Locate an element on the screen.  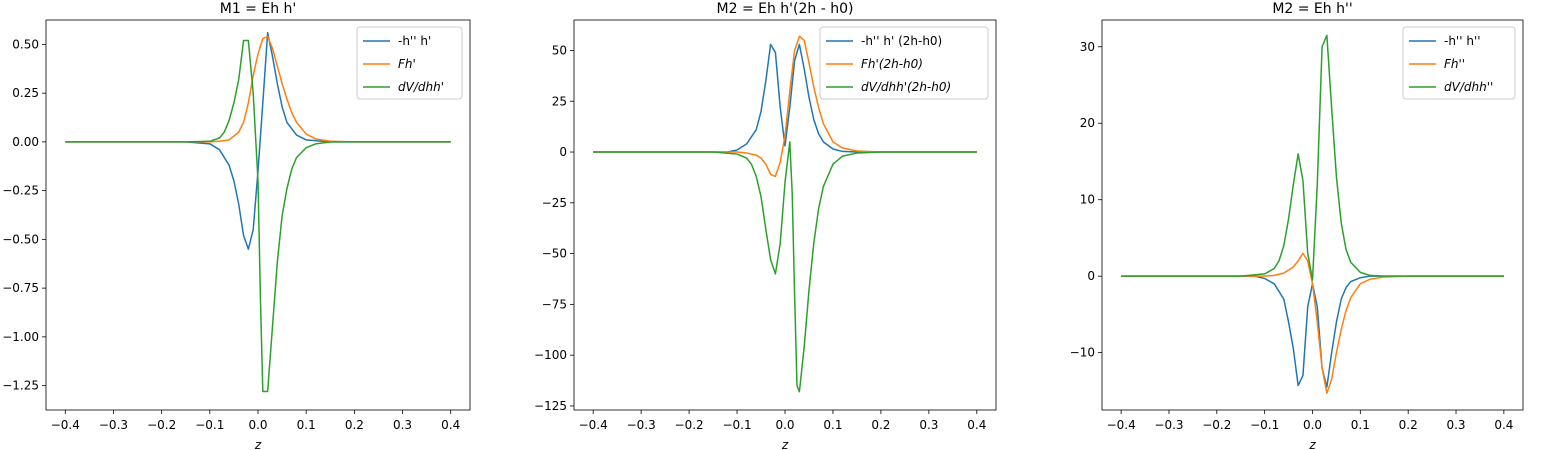
y-tick-label: 20 is located at coordinates (1087, 123).